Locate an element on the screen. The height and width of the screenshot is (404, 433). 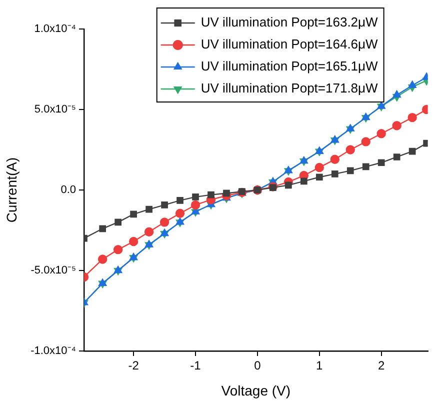
y-tick-label: -5.0x10⁻⁵ is located at coordinates (53, 270).